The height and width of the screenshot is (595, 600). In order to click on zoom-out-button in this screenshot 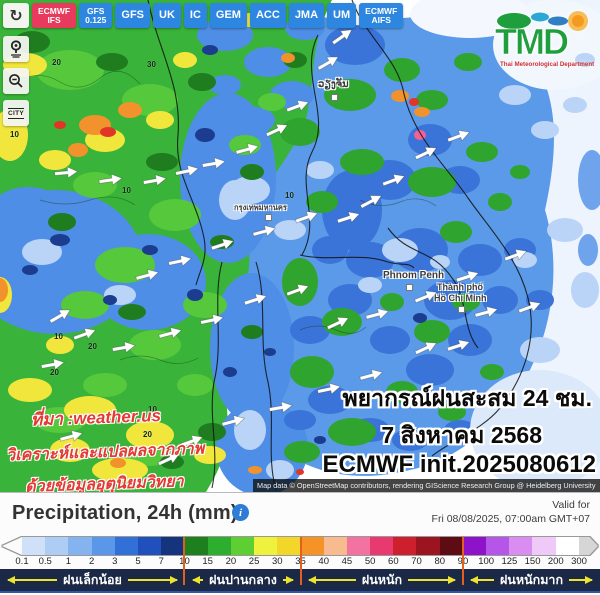, I will do `click(16, 81)`.